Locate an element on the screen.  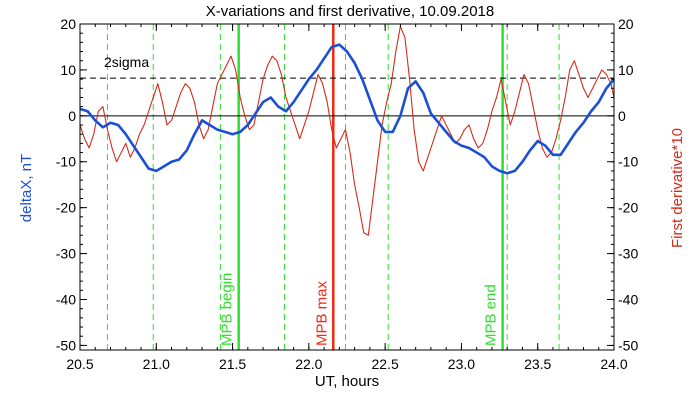
x-tick-label: 23.5 is located at coordinates (537, 364).